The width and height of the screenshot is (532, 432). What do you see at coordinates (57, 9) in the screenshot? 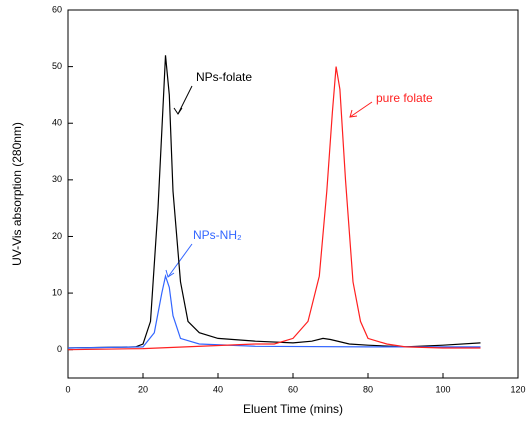
I see `y-tick-label: 60` at bounding box center [57, 9].